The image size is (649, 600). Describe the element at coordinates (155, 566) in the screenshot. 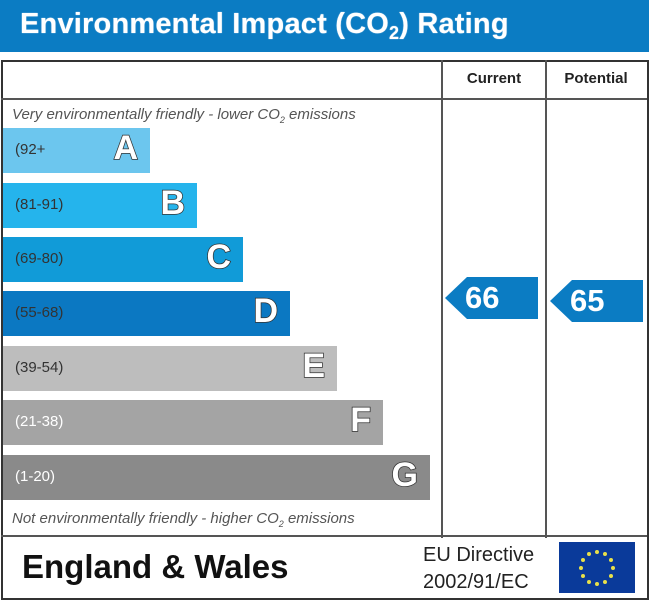

I see `region-label: England & Wales` at that location.